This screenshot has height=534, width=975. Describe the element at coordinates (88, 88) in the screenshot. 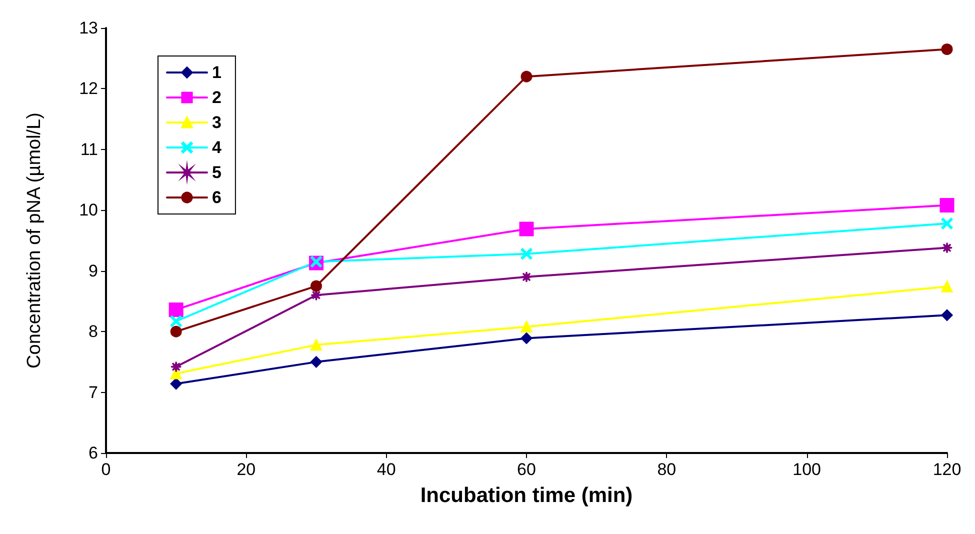

I see `y-tick-label: 12` at that location.